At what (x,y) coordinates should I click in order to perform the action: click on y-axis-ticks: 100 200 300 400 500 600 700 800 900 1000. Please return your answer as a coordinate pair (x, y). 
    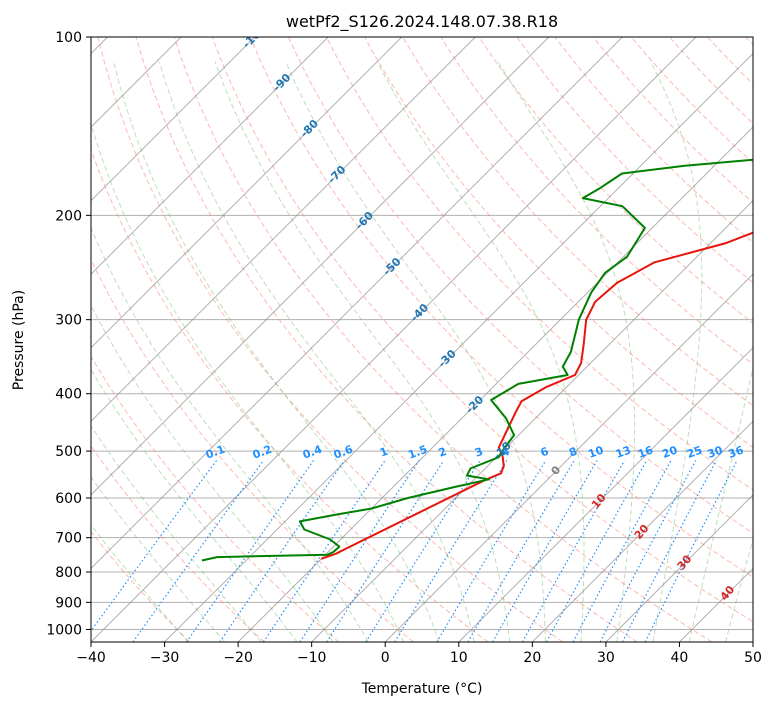
    Looking at the image, I should click on (68, 334).